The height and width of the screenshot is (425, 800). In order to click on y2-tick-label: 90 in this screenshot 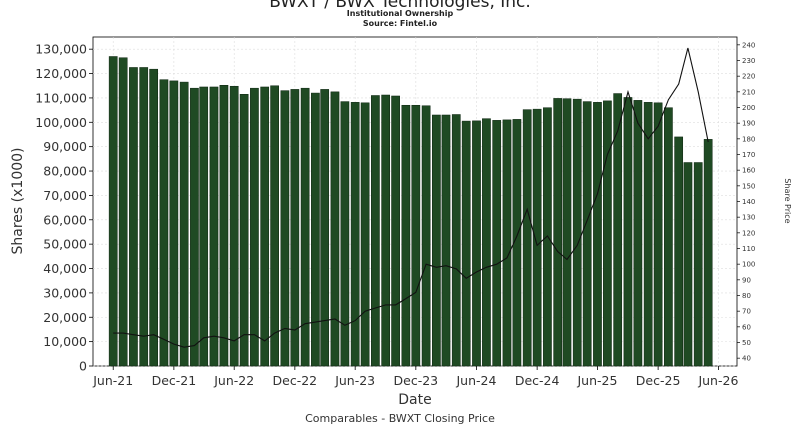, I will do `click(746, 280)`.